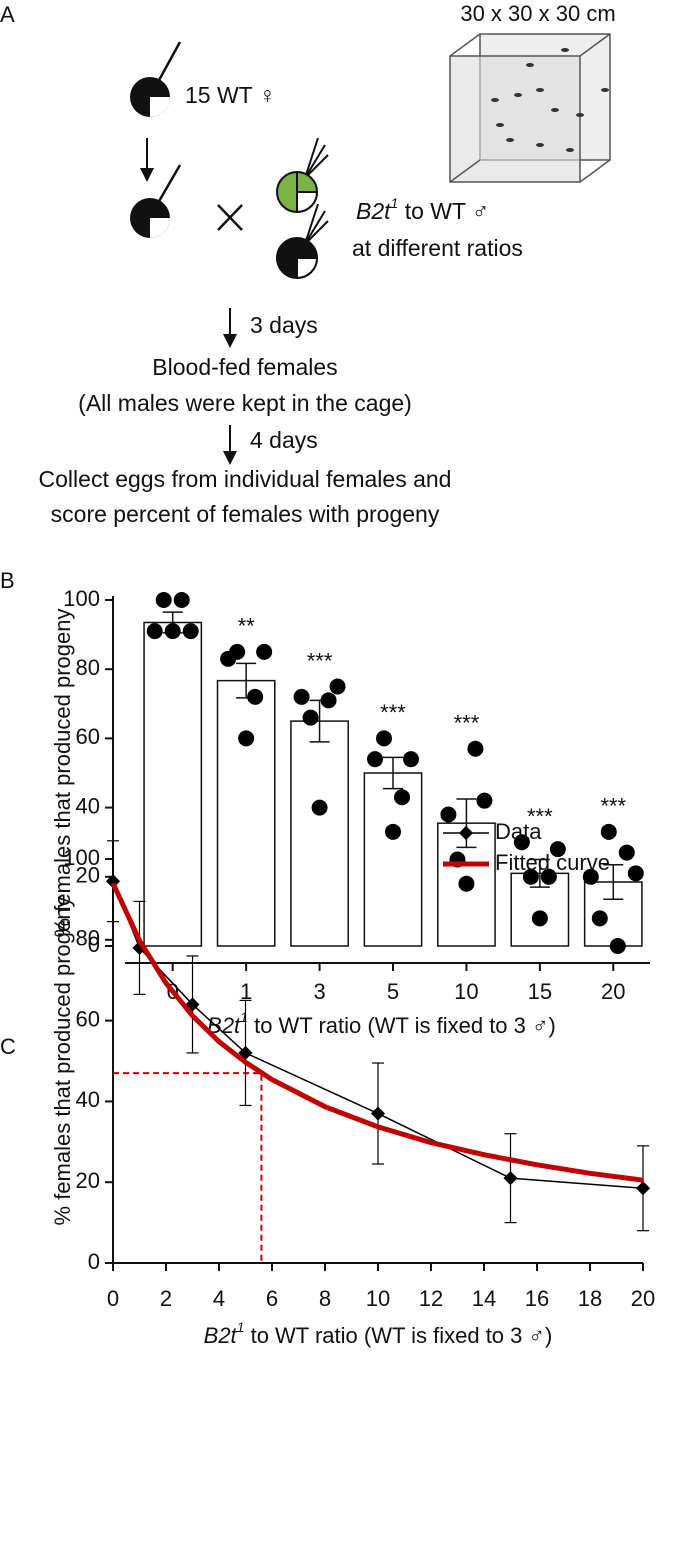  What do you see at coordinates (272, 1298) in the screenshot?
I see `x-tick-label: 6` at bounding box center [272, 1298].